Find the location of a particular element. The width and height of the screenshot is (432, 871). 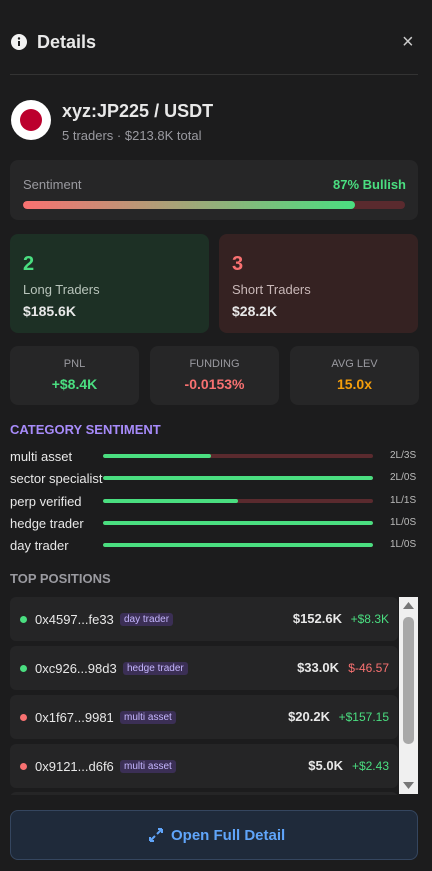

sentiment-track is located at coordinates (214, 205).